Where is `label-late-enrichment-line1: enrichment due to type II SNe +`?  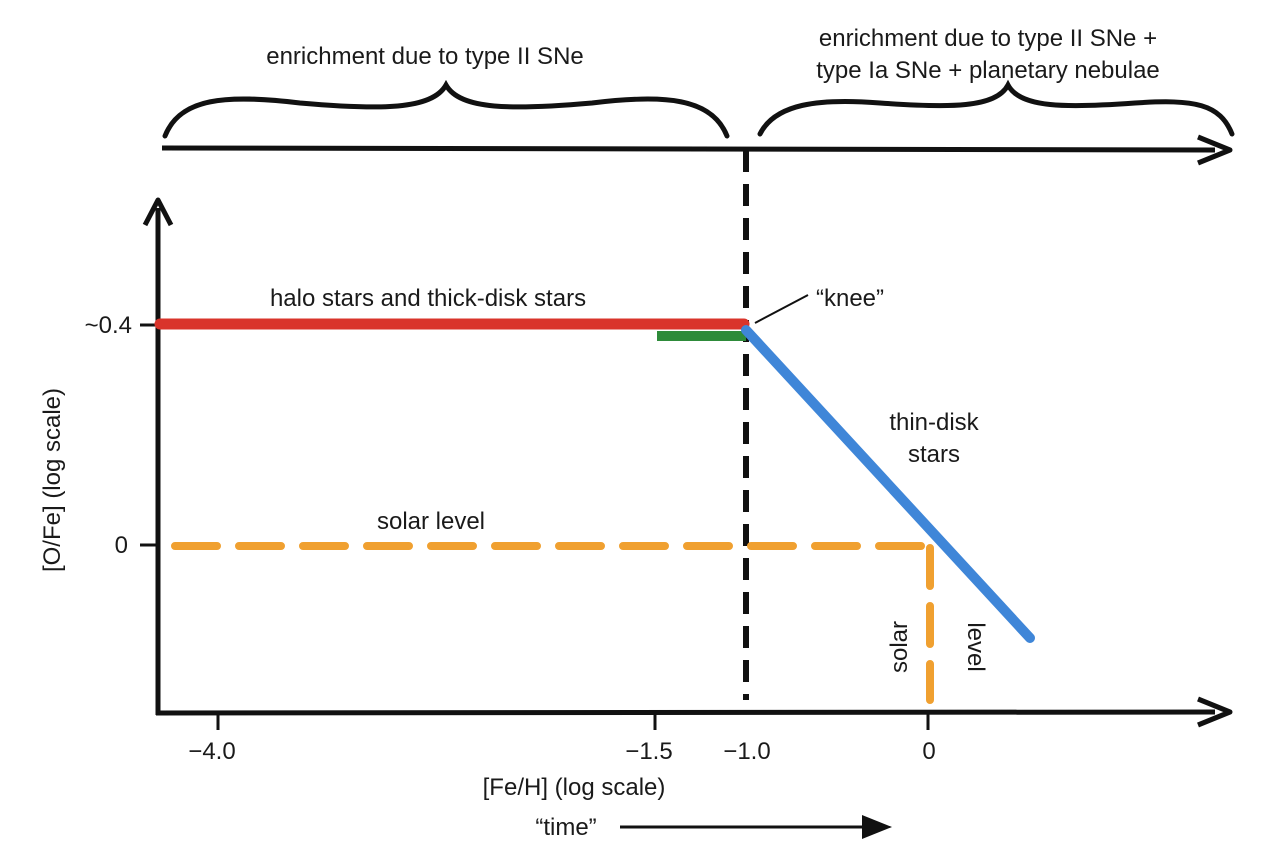
label-late-enrichment-line1: enrichment due to type II SNe + is located at coordinates (988, 38).